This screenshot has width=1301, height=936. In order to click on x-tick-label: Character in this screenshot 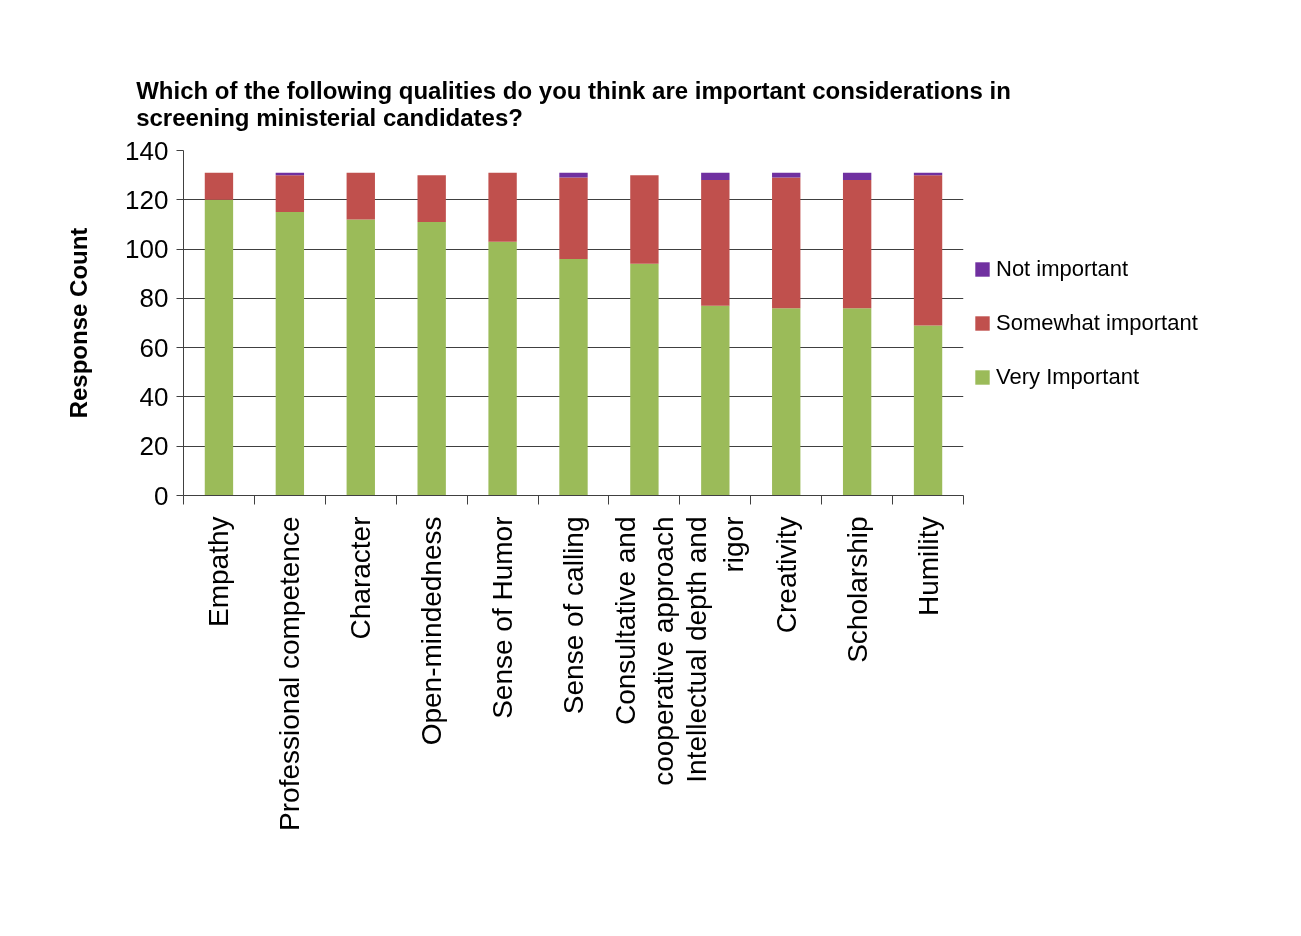, I will do `click(361, 578)`.